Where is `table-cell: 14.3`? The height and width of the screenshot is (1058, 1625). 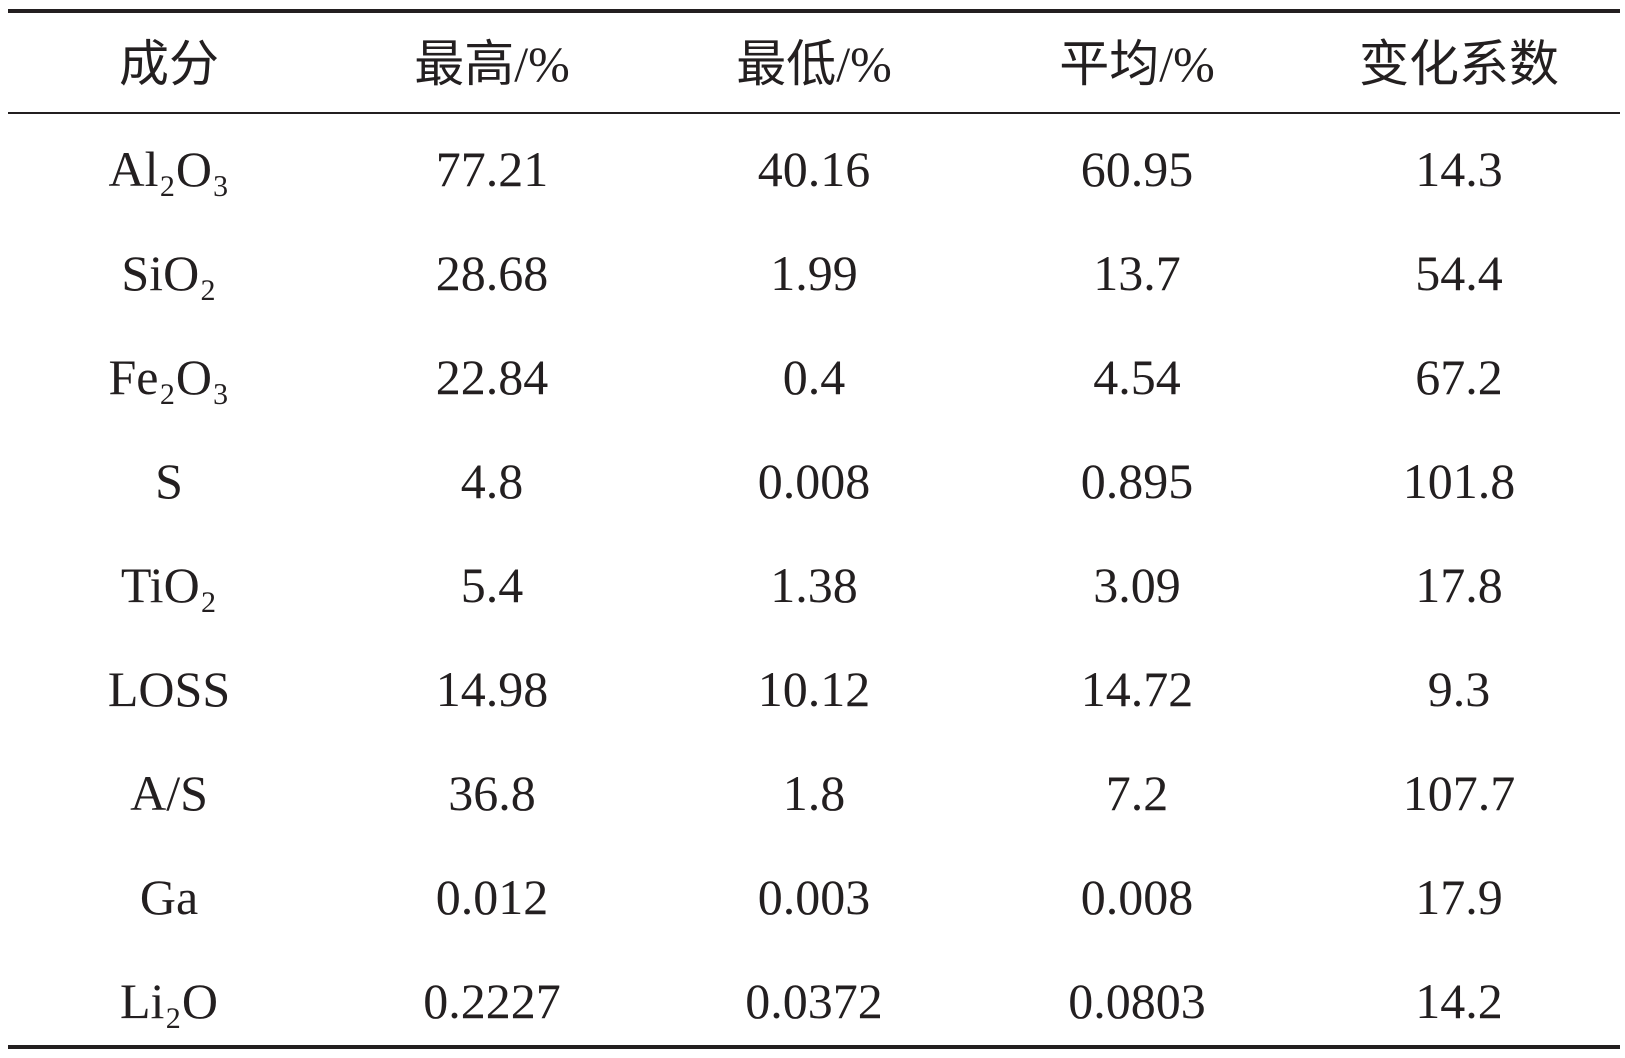
table-cell: 14.3 is located at coordinates (1459, 169).